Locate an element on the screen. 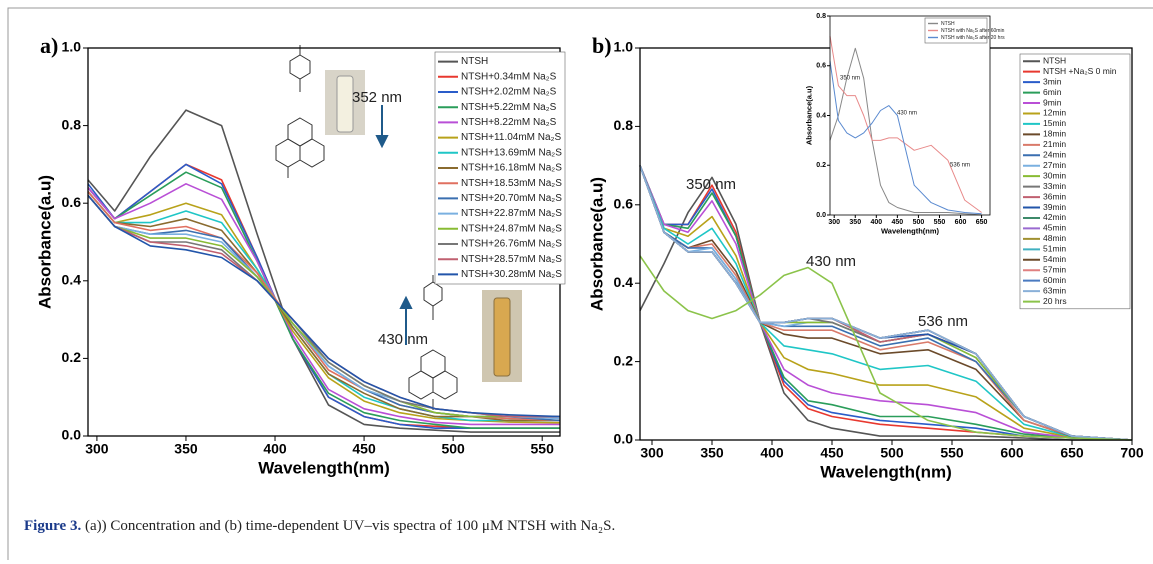 The height and width of the screenshot is (564, 1153). legend-label: 63min is located at coordinates (1054, 290).